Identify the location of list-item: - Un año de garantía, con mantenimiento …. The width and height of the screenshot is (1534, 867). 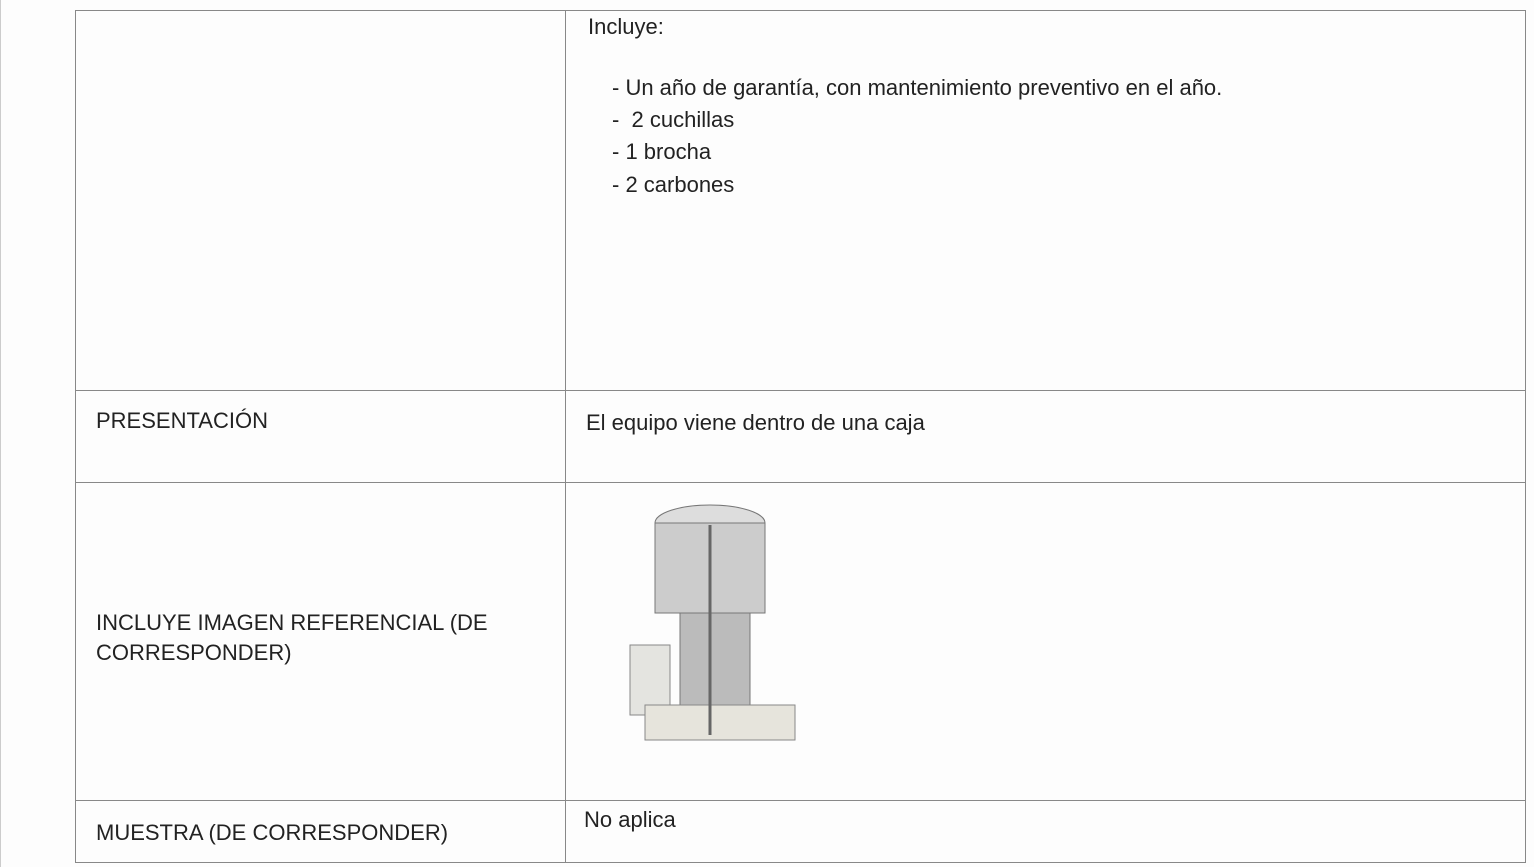
(917, 87).